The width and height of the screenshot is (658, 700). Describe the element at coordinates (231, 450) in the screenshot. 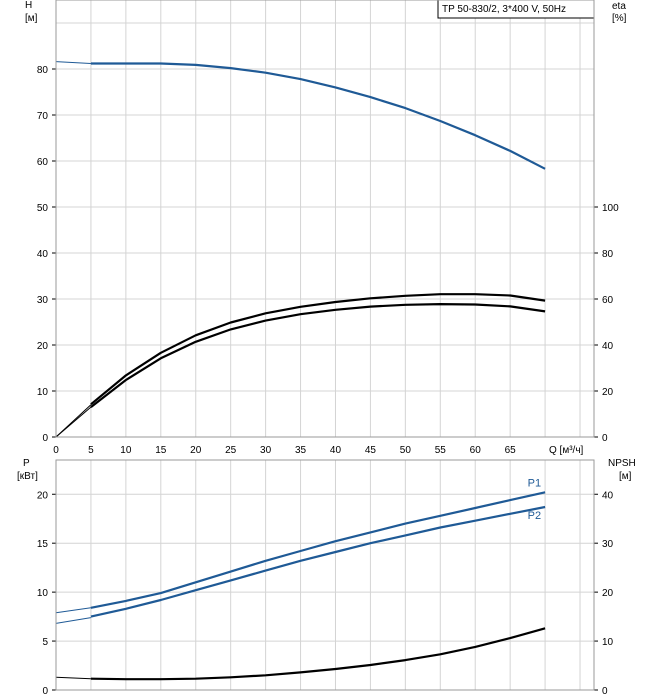

I see `x-tick-label: 25` at that location.